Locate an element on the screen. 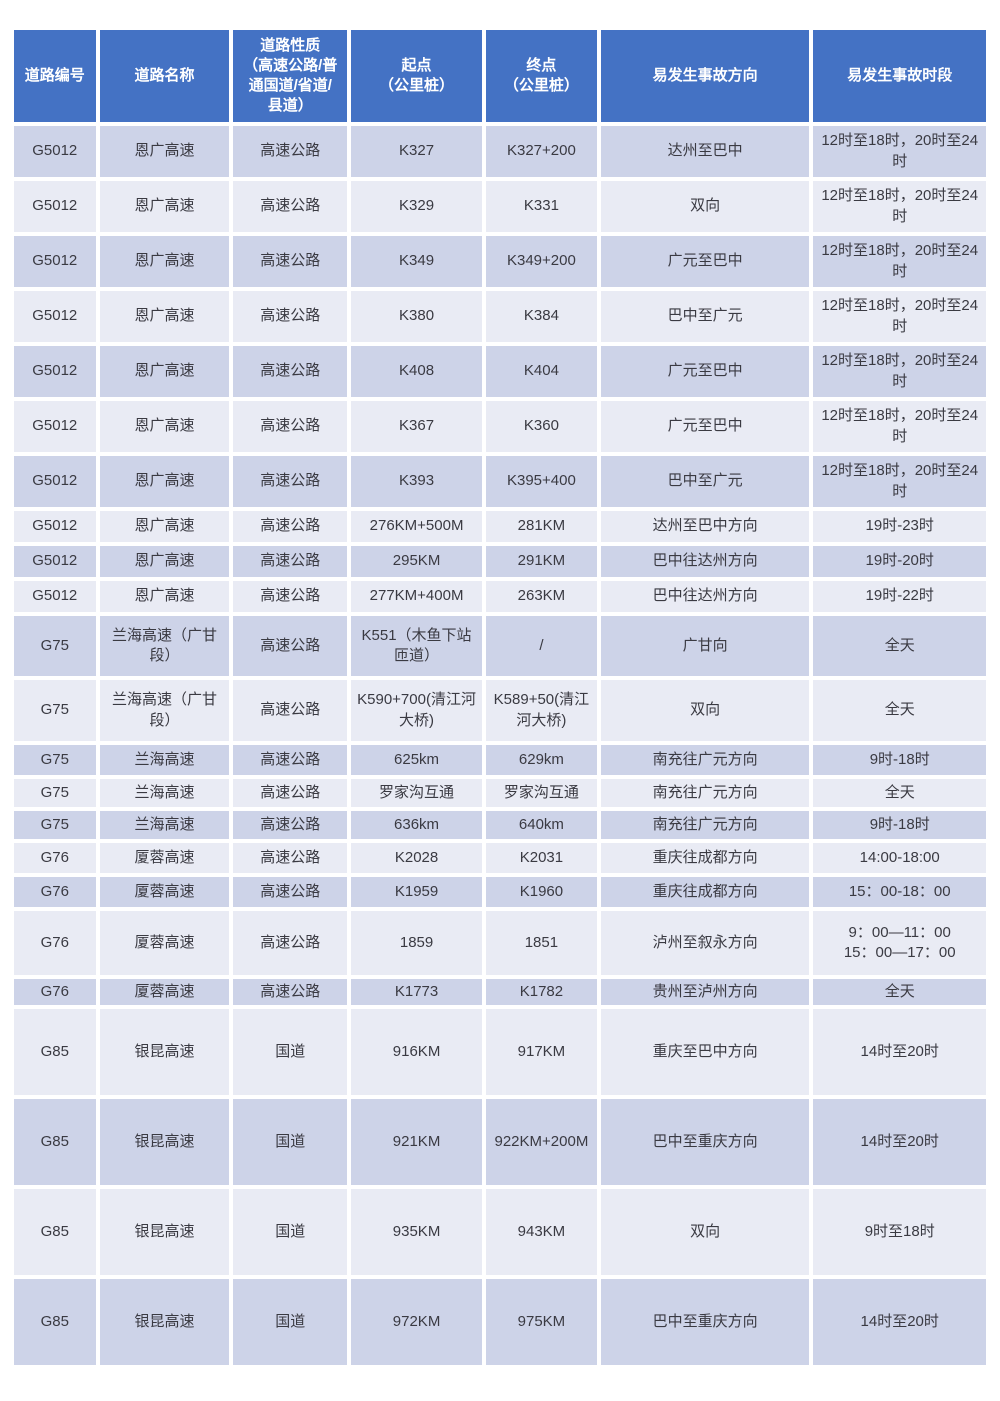 This screenshot has height=1401, width=1000. table-cell: 295KM is located at coordinates (416, 561).